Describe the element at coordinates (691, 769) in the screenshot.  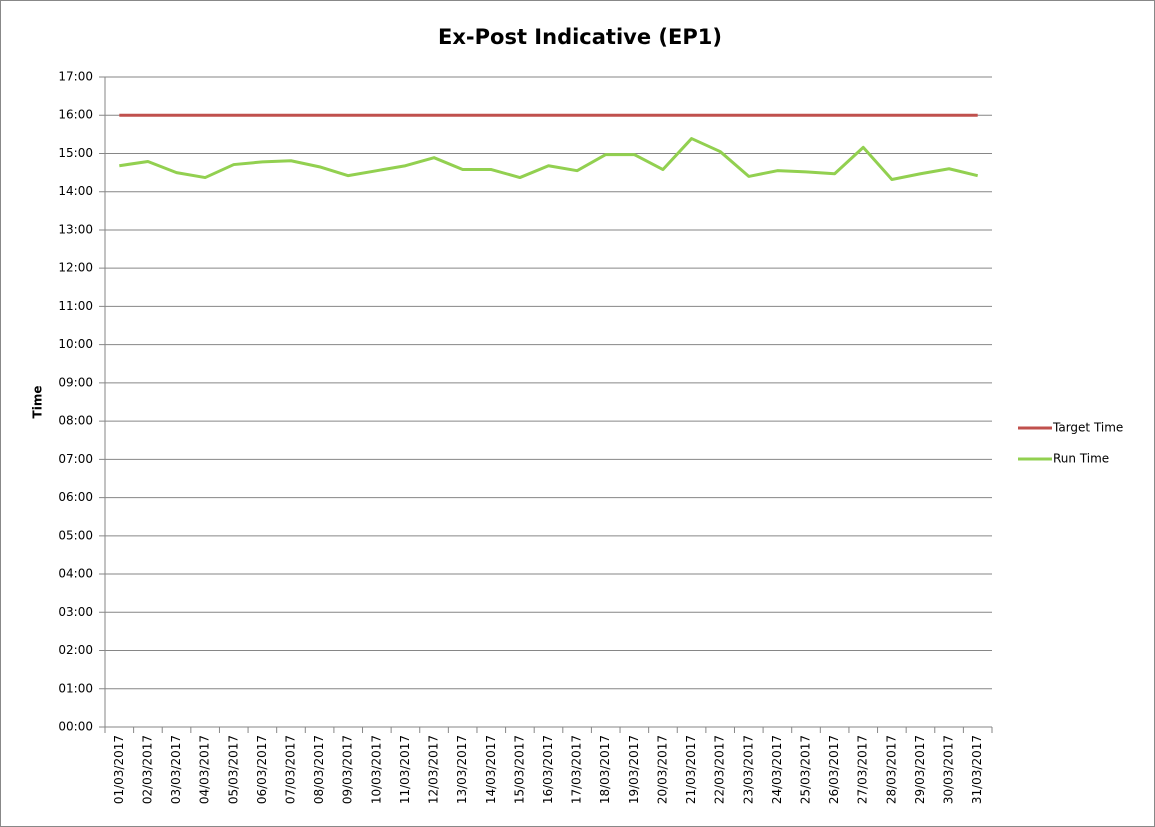
I see `x-tick-label: 21/03/2017` at that location.